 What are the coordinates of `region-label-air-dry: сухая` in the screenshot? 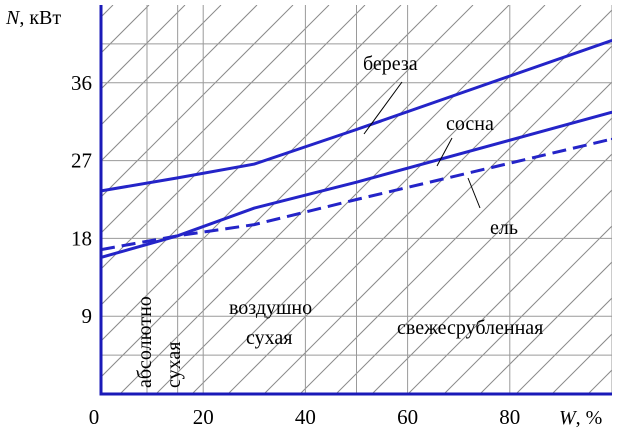 It's located at (269, 338).